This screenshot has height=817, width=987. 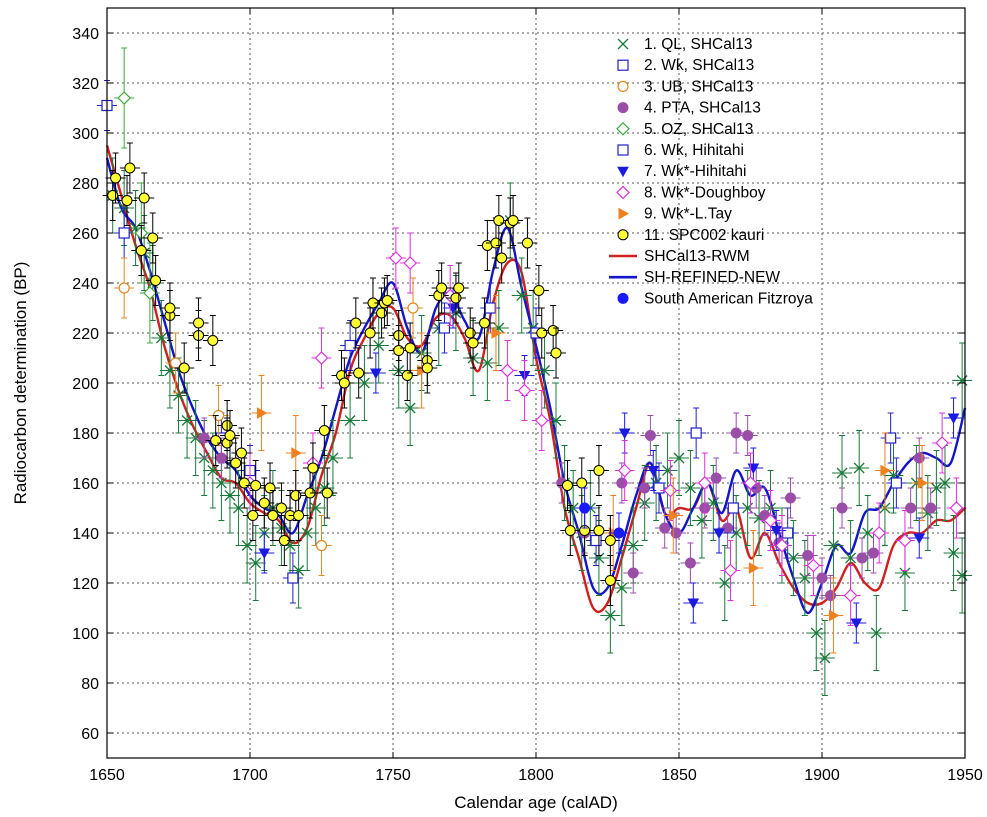 What do you see at coordinates (393, 775) in the screenshot?
I see `x-tick-label: 1750` at bounding box center [393, 775].